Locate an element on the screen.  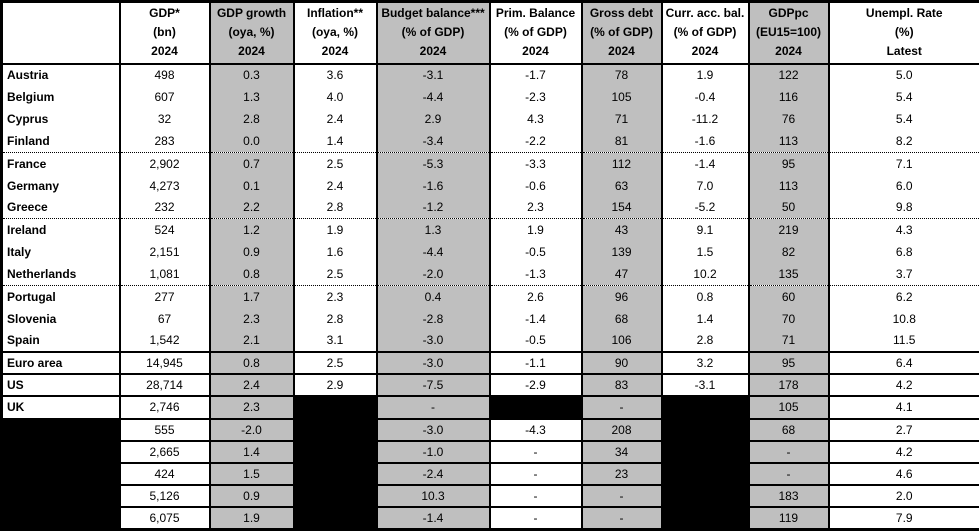
cell-gdp-per-capita: 60 is located at coordinates (788, 296).